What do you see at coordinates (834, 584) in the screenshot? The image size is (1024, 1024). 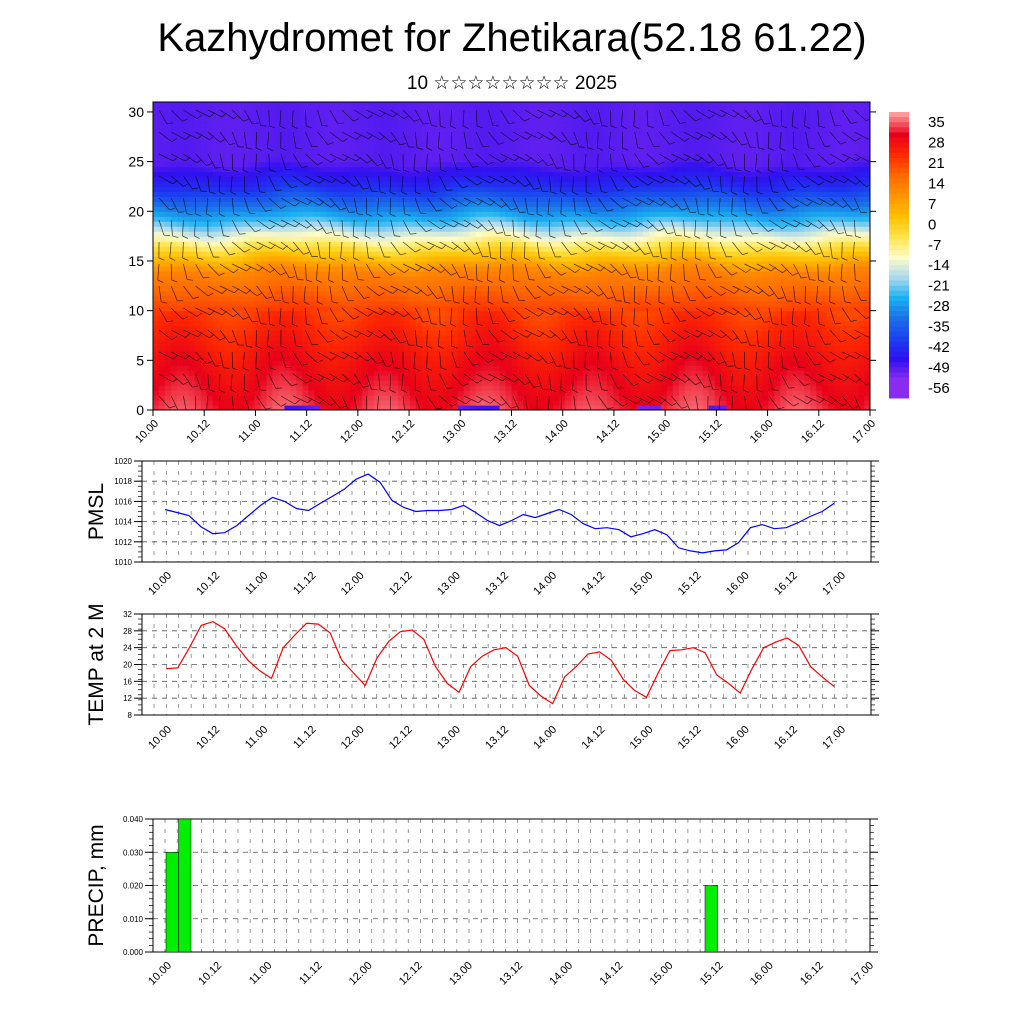 I see `pmsl-xtick-label: 17.00` at bounding box center [834, 584].